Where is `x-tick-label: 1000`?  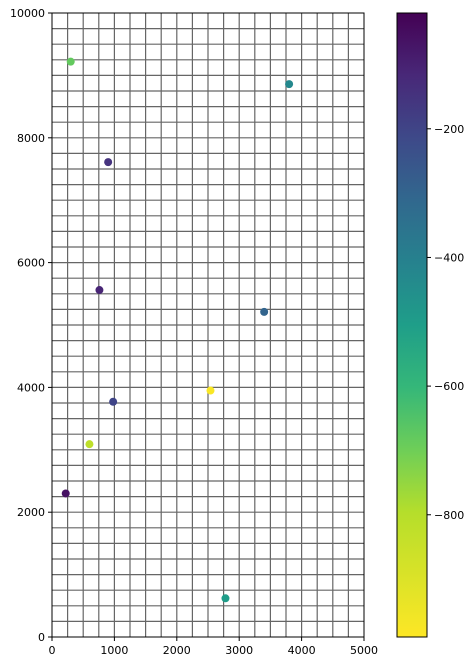 x-tick-label: 1000 is located at coordinates (114, 650).